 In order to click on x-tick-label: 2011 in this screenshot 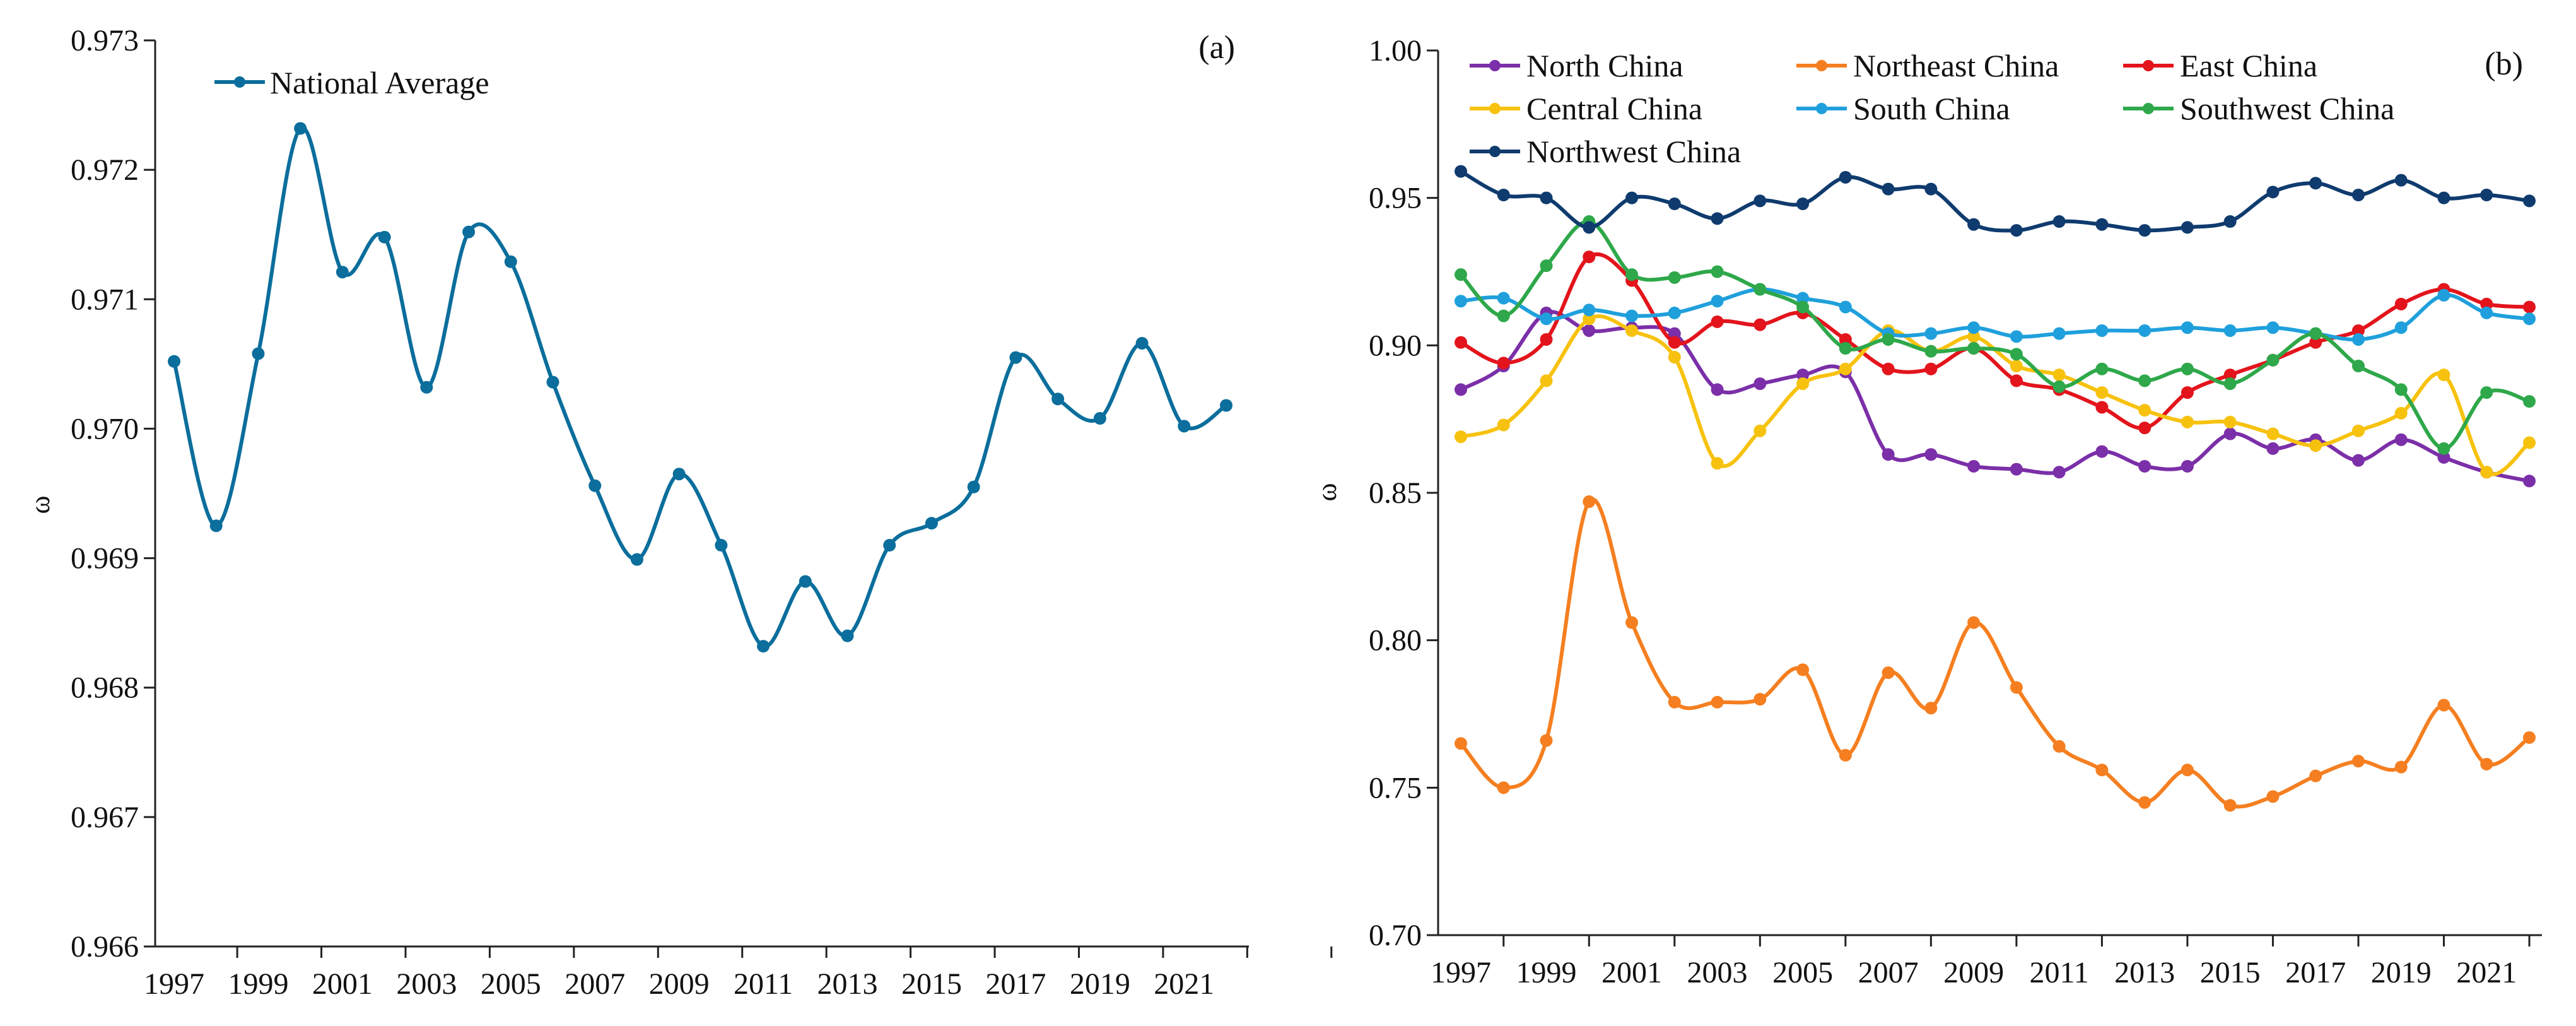, I will do `click(763, 984)`.